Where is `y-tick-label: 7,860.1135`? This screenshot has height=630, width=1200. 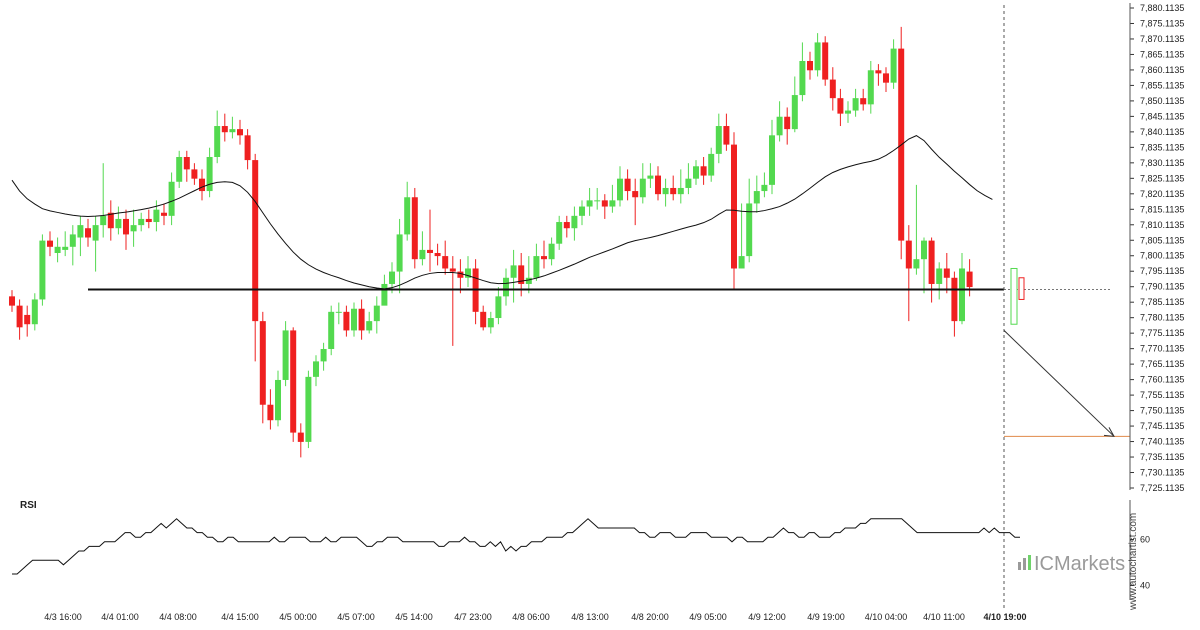 y-tick-label: 7,860.1135 is located at coordinates (1162, 70).